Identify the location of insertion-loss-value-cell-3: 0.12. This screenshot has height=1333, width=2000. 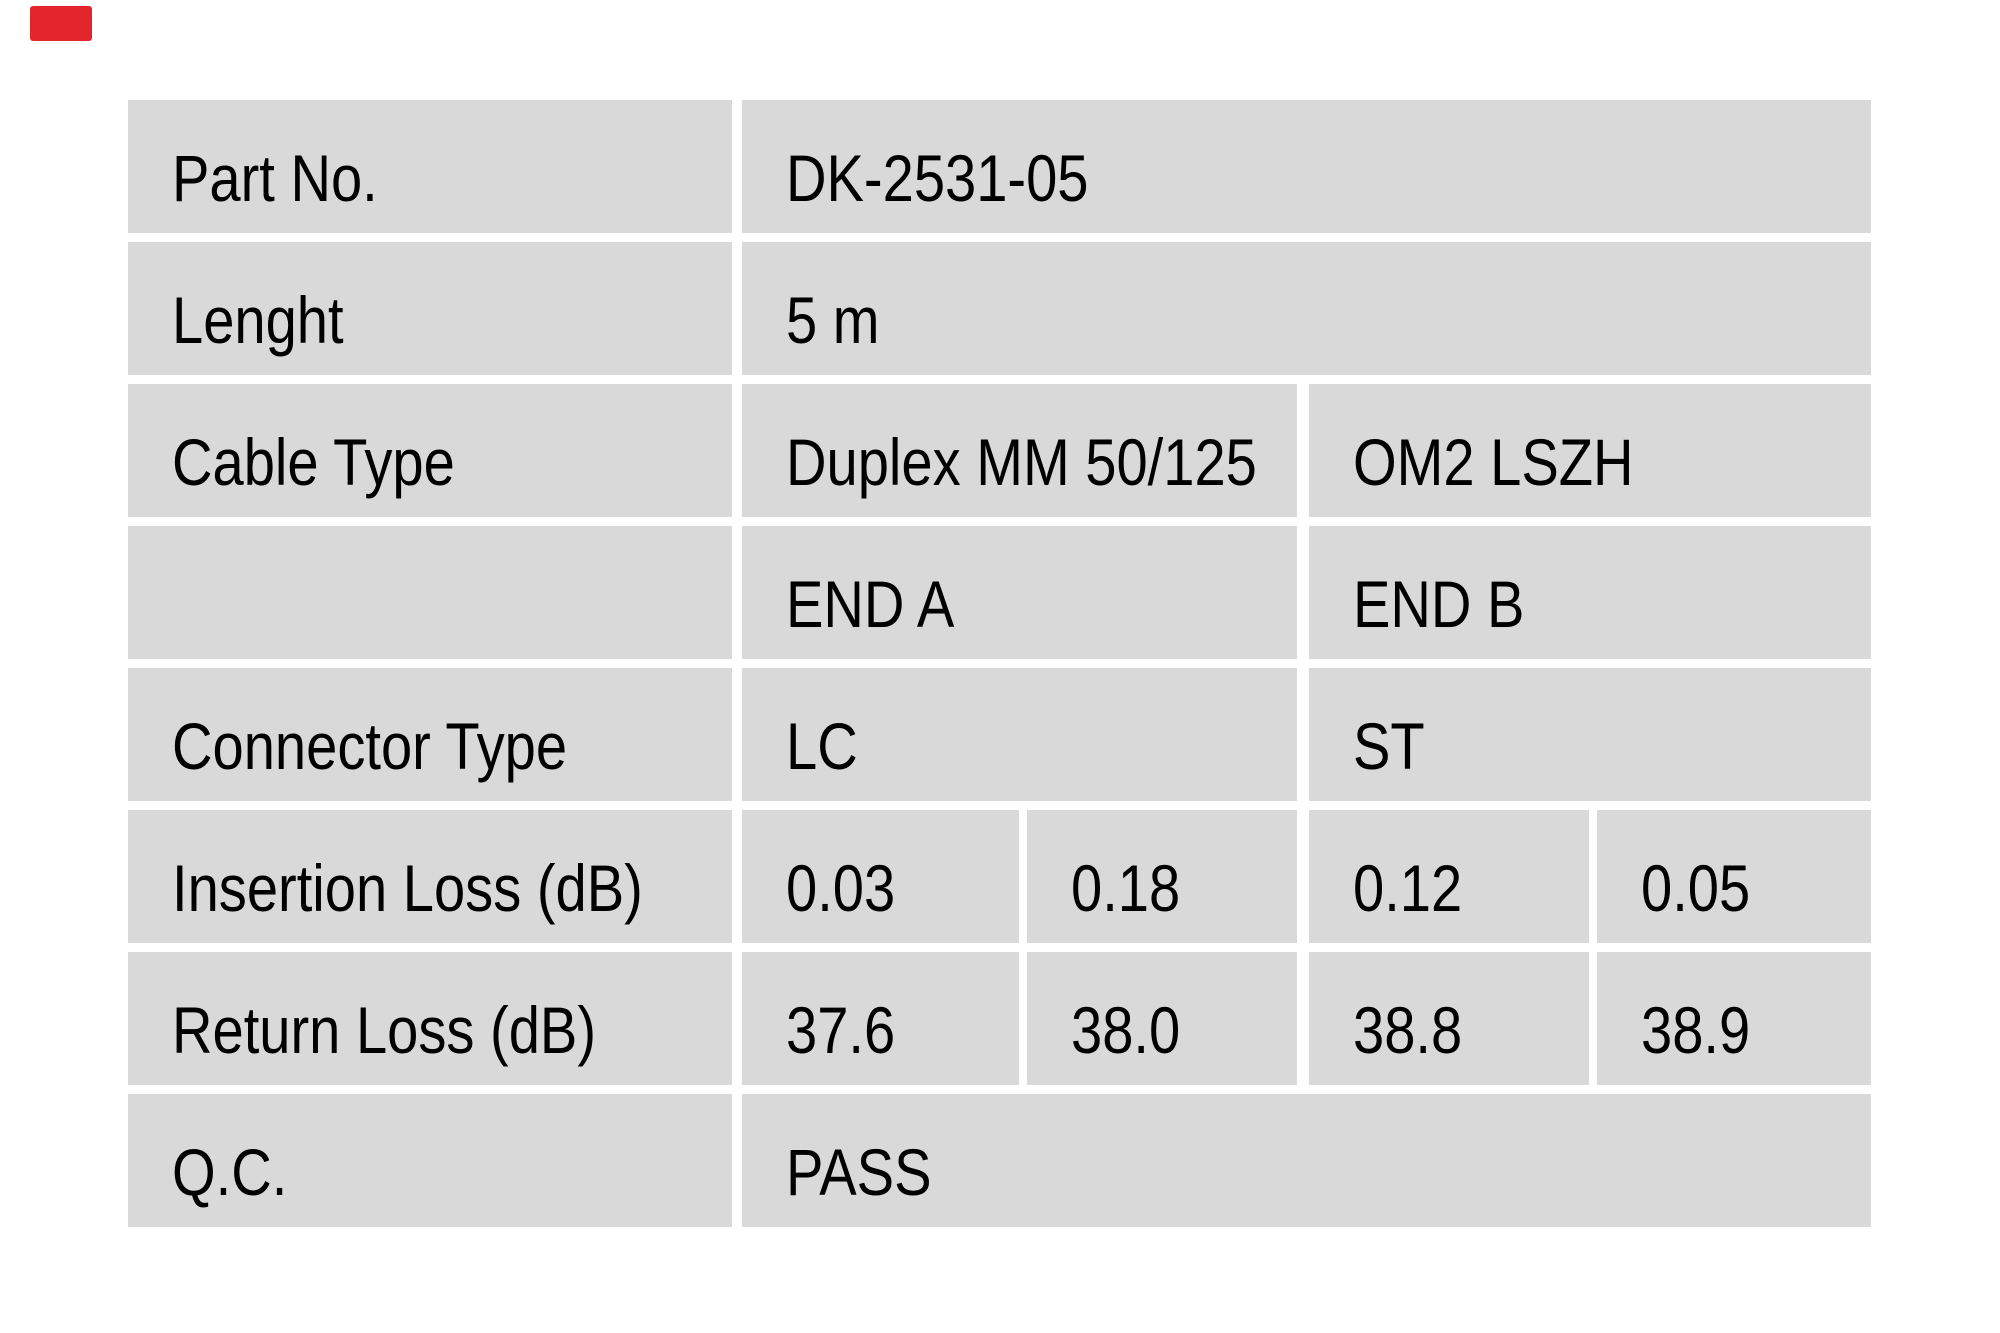
(1448, 876).